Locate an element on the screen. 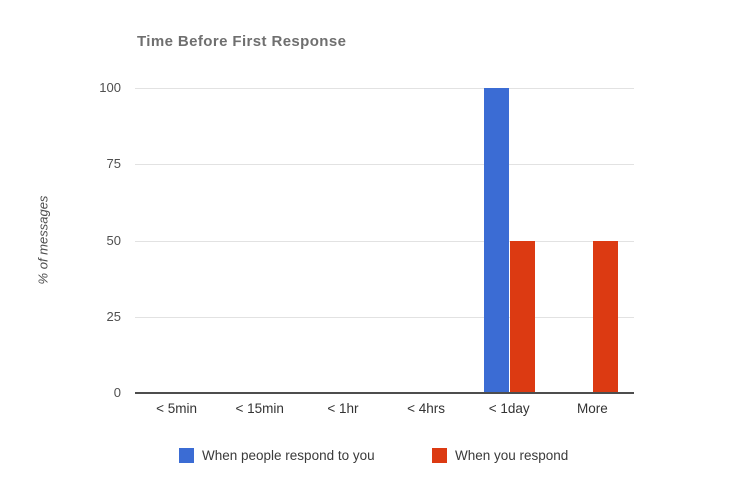 The height and width of the screenshot is (492, 745). legend-label: When you respond is located at coordinates (512, 455).